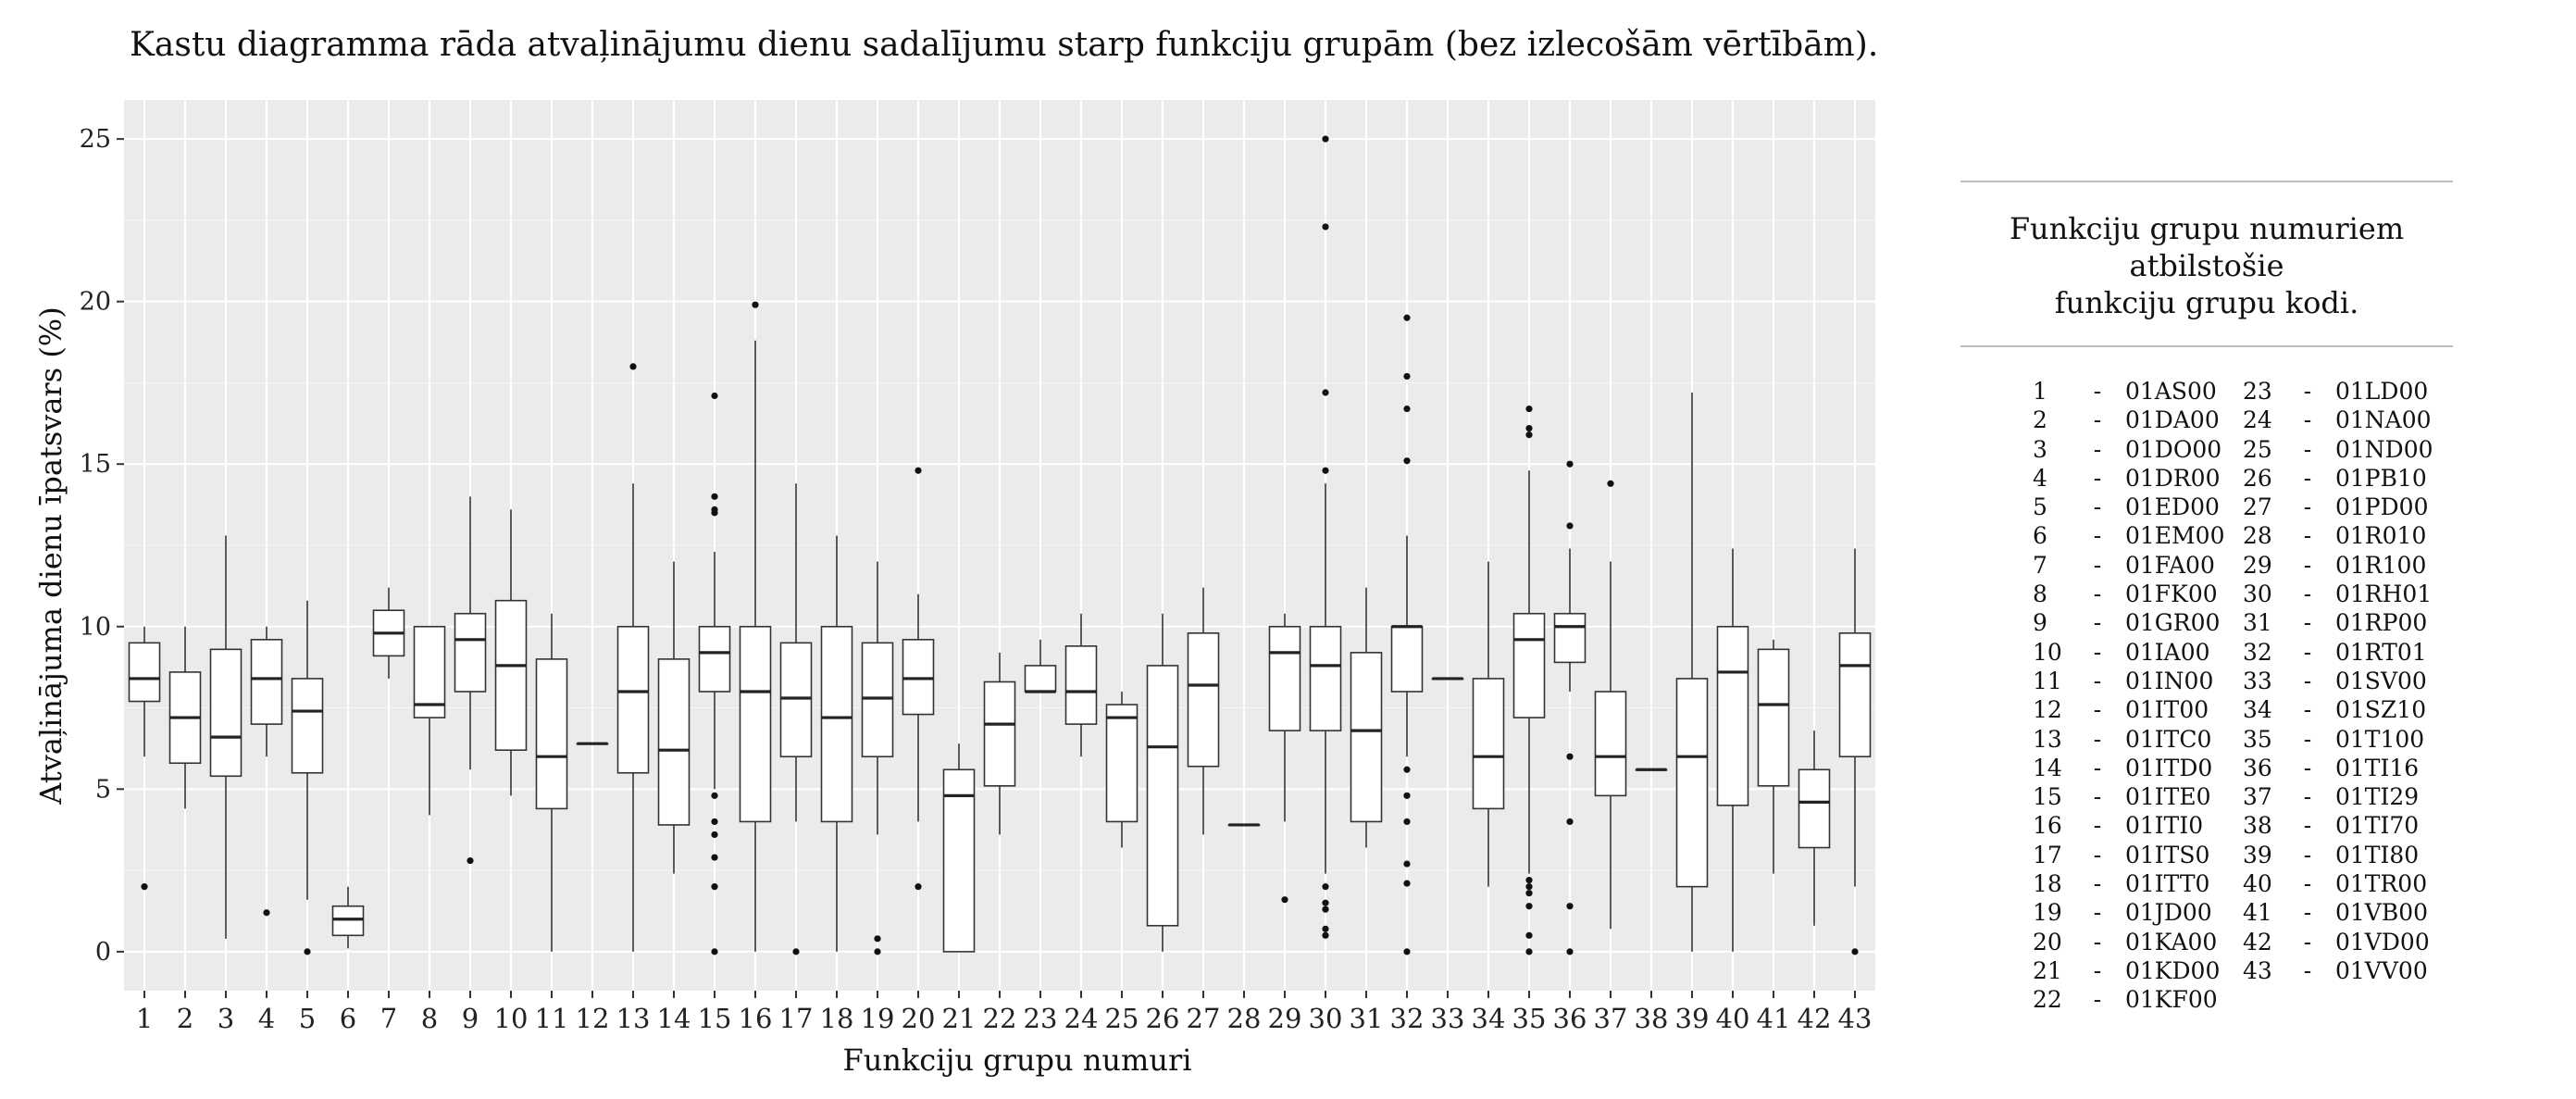  Describe the element at coordinates (2381, 565) in the screenshot. I see `legend-item-code: 01R100` at that location.